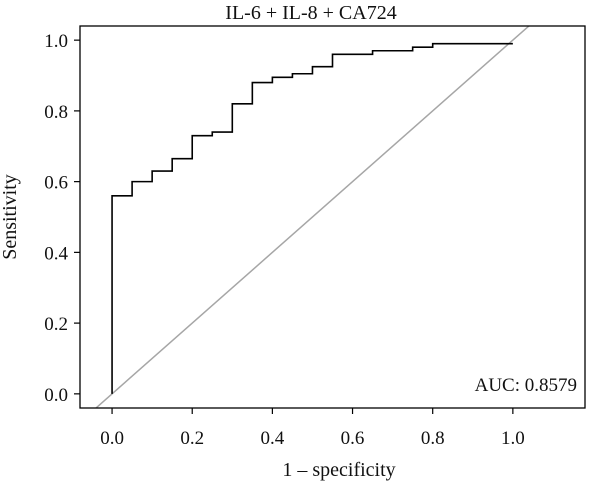  I want to click on y-tick-label: 0.2, so click(56, 324).